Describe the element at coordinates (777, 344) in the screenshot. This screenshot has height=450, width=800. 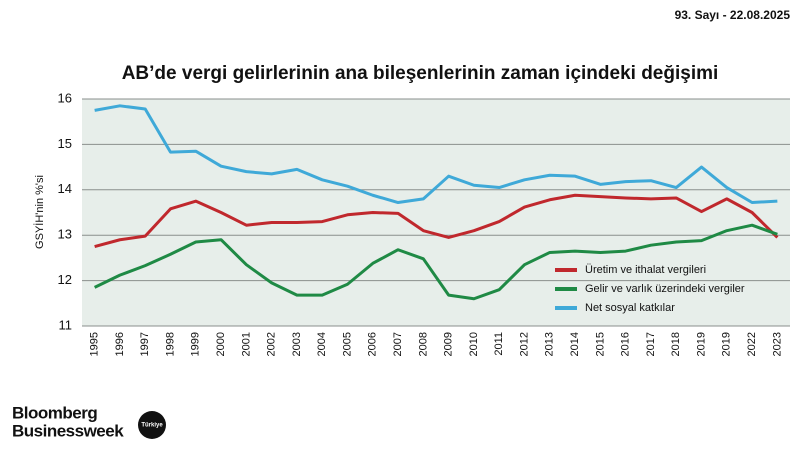
I see `x-tick-label: 2023` at that location.